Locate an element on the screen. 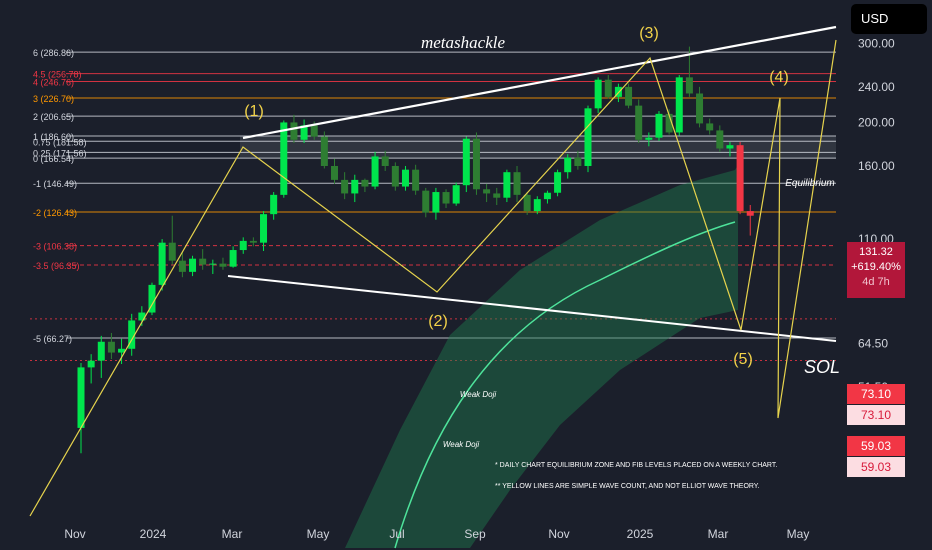 The image size is (932, 550). symbol-label: SOL is located at coordinates (822, 367).